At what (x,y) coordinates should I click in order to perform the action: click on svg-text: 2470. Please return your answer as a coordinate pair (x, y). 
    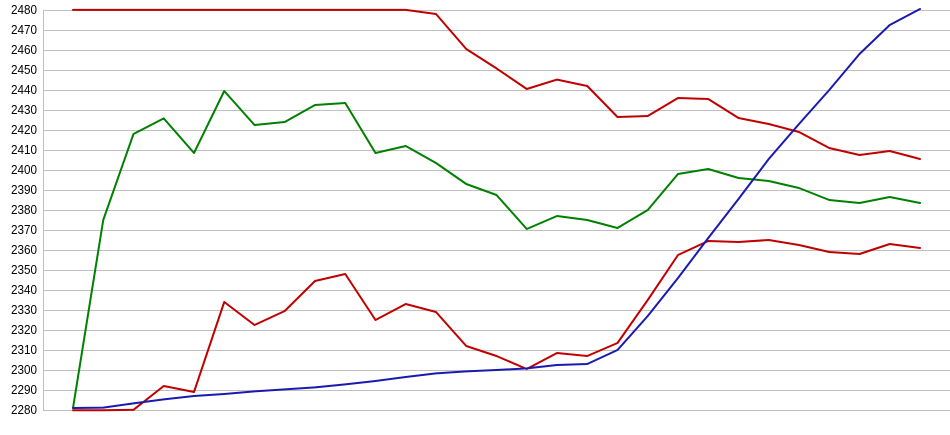
    Looking at the image, I should click on (24, 29).